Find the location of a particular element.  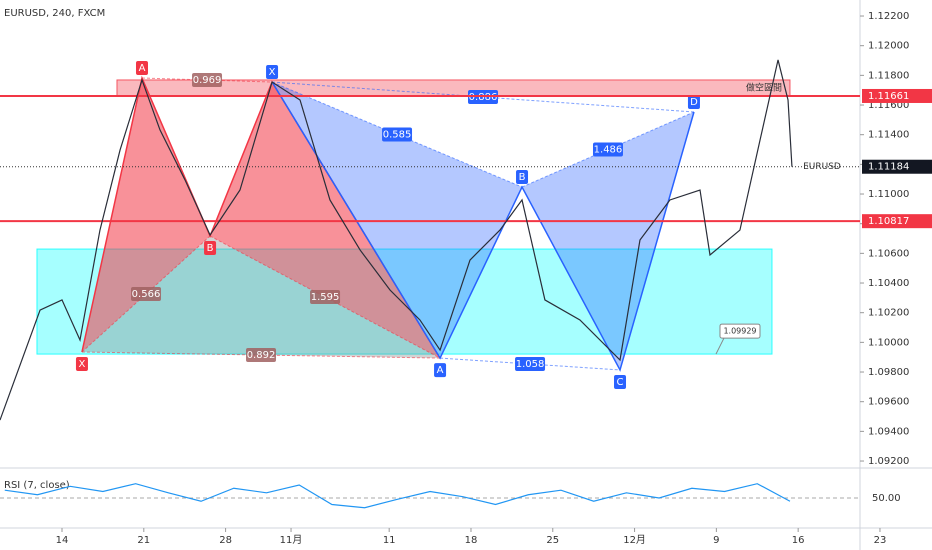

rsi-line is located at coordinates (397, 496).